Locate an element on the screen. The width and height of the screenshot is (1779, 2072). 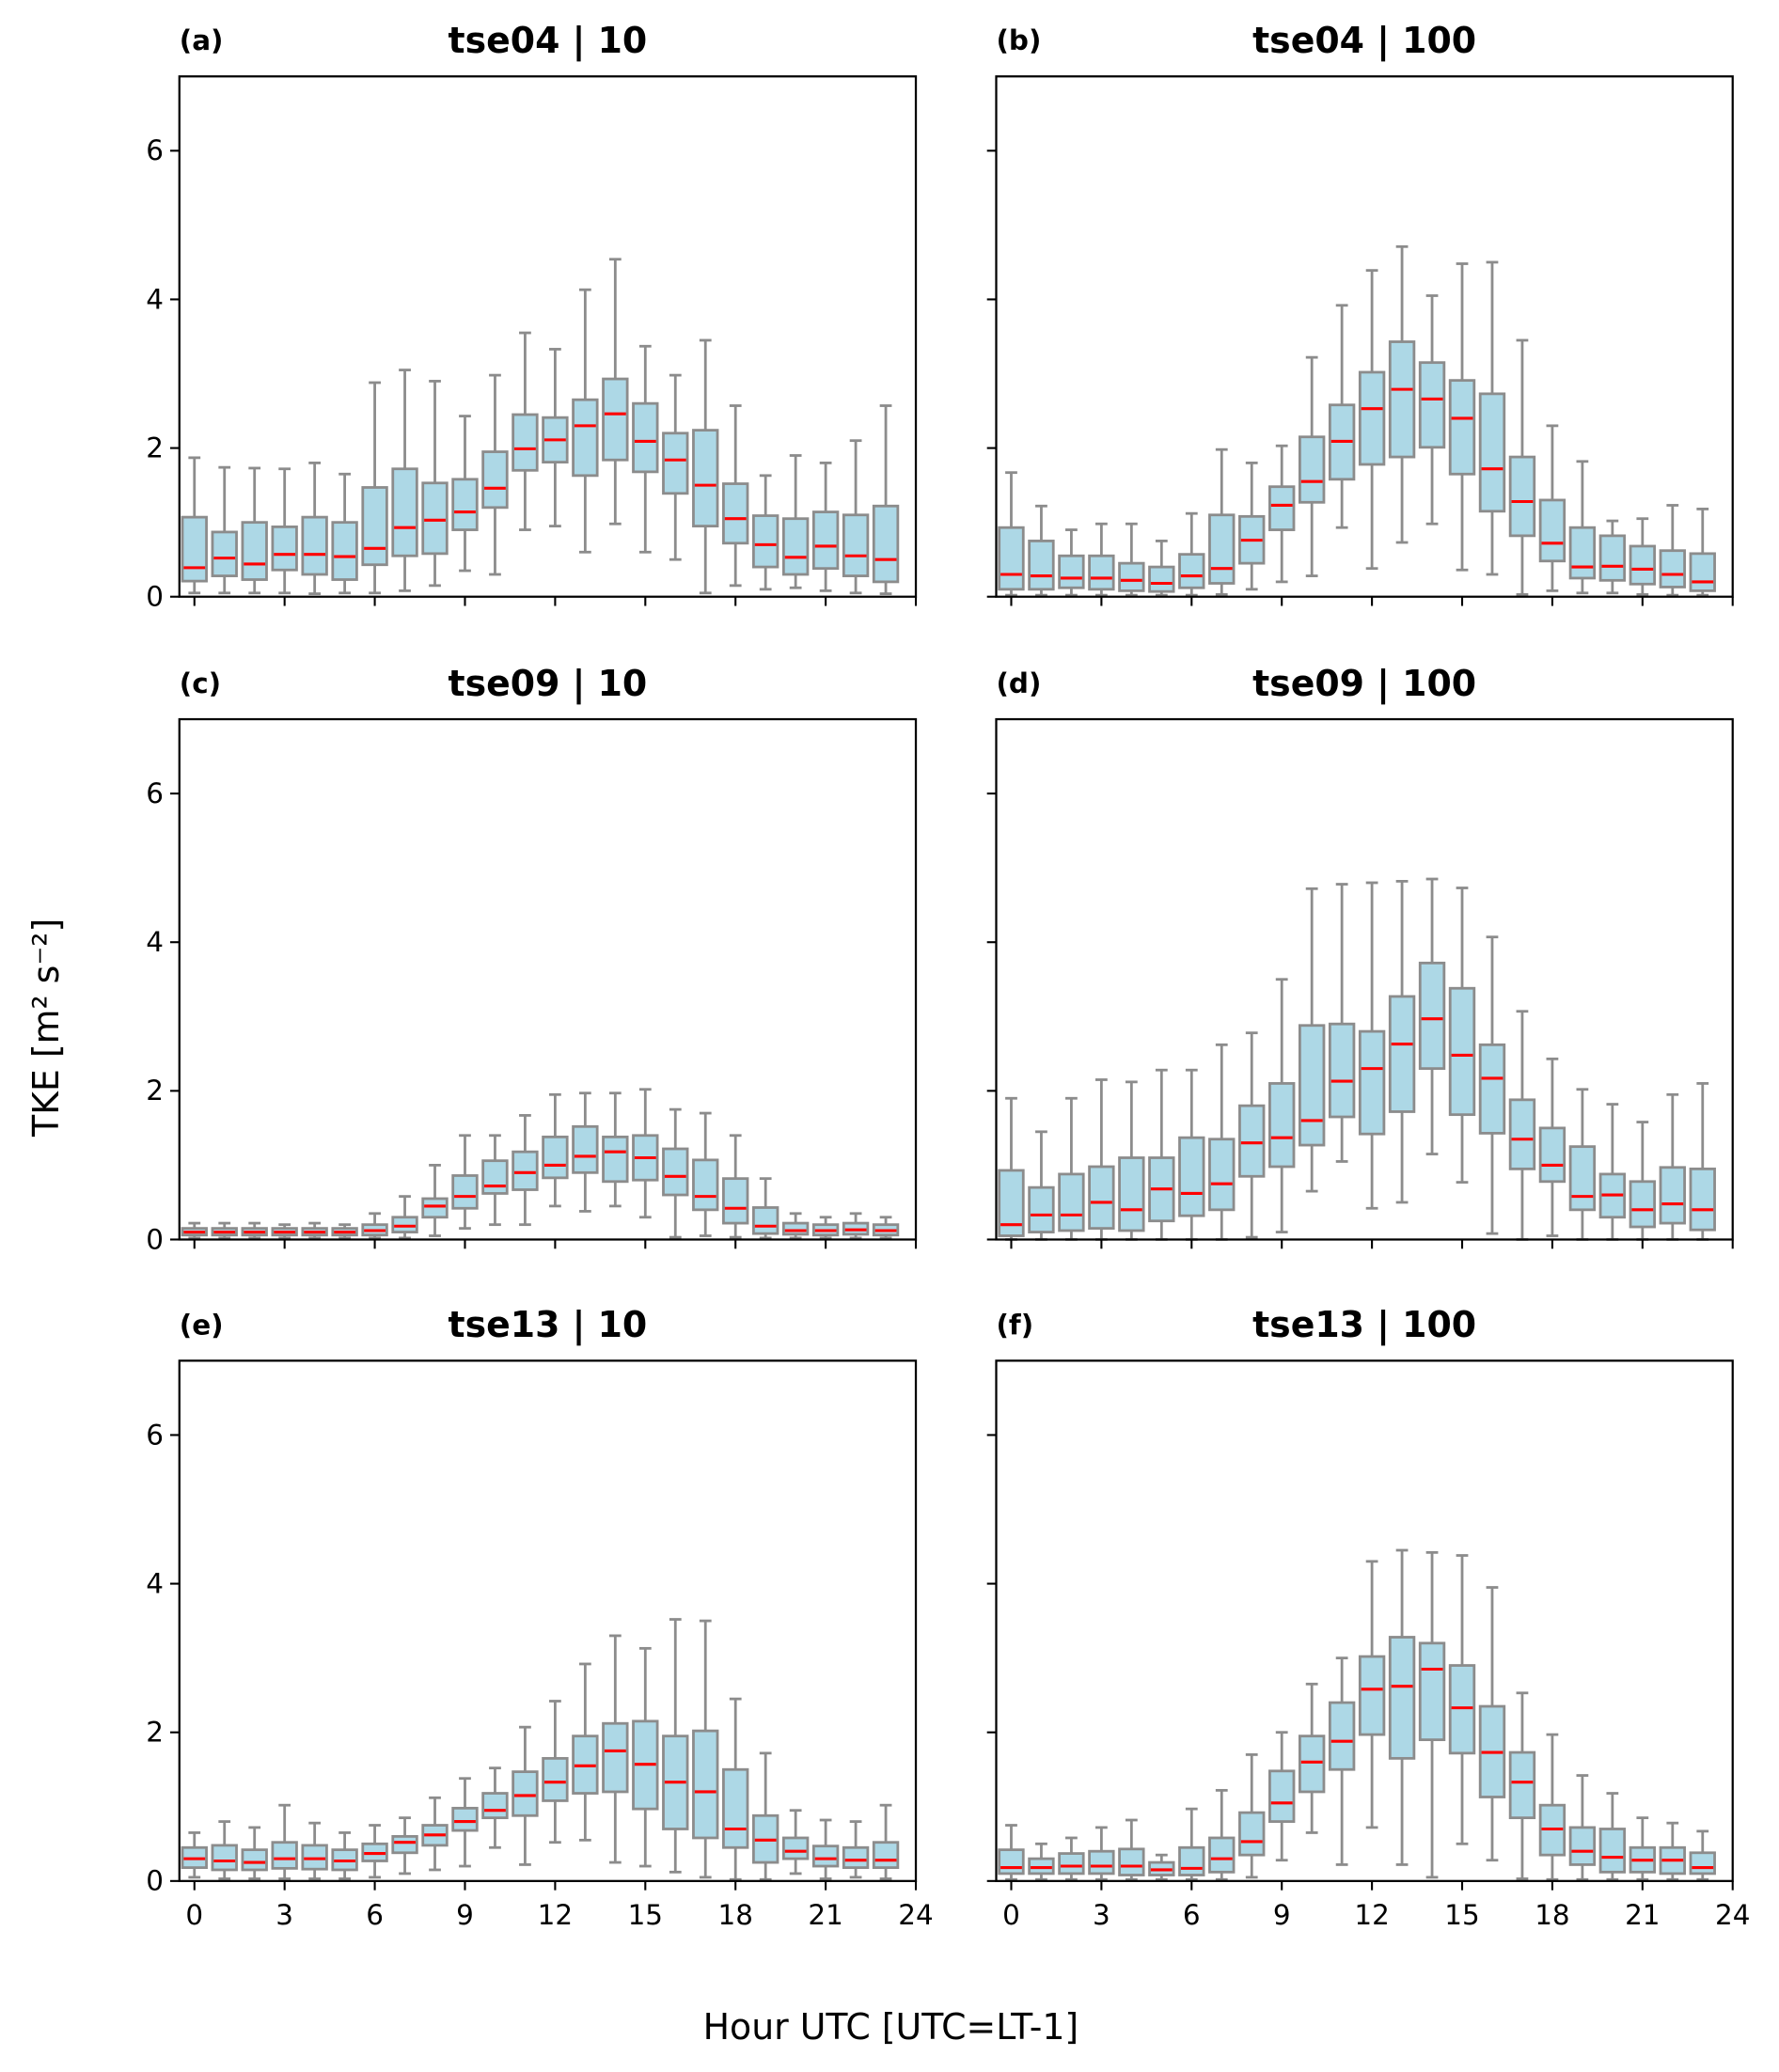
y-tick-label: 0 is located at coordinates (155, 1239).